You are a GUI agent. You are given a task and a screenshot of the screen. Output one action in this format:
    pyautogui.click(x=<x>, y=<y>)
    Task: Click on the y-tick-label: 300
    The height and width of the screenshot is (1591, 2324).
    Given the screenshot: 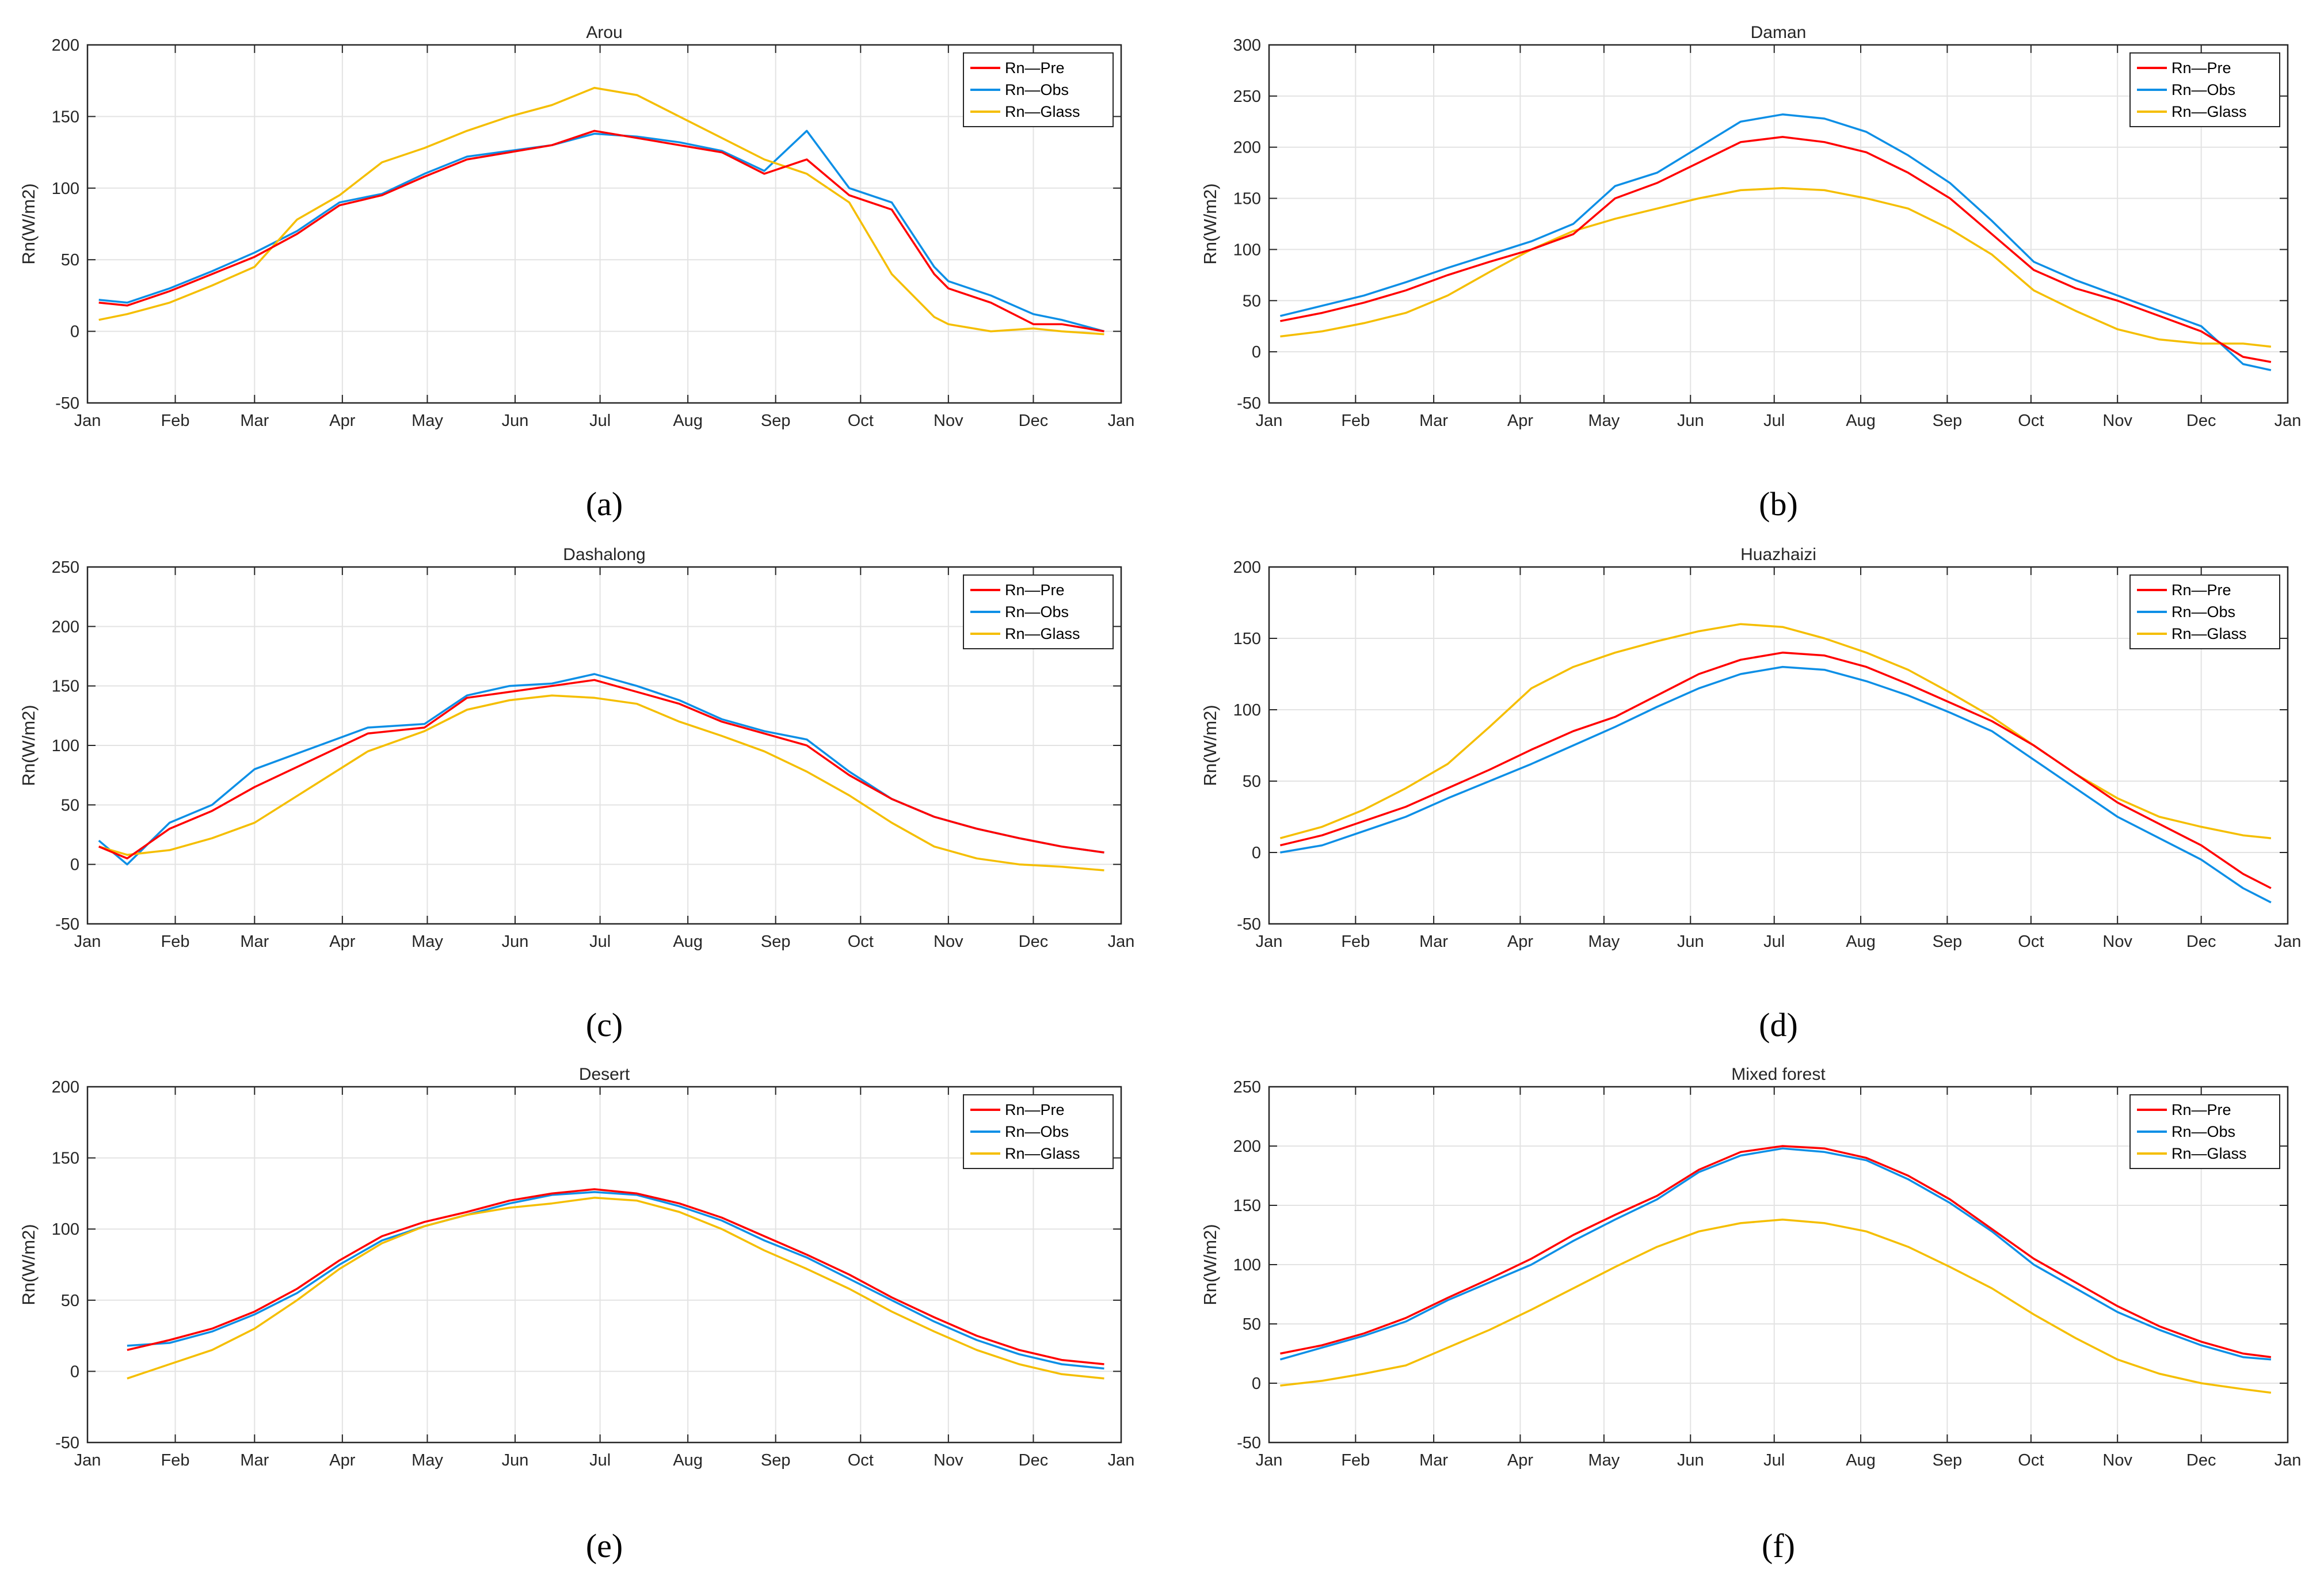 What is the action you would take?
    pyautogui.click(x=1247, y=45)
    